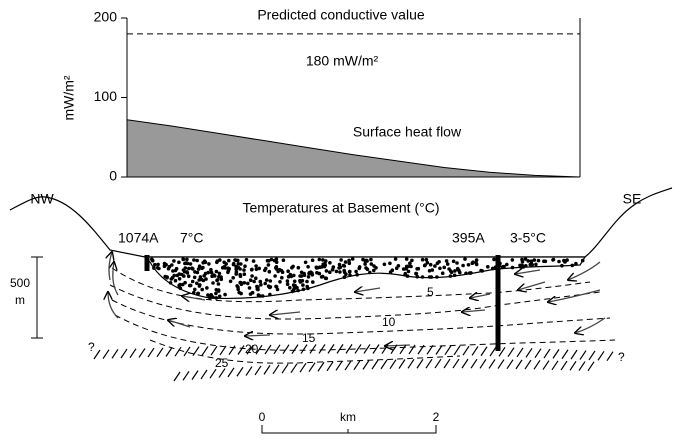 The image size is (682, 448). Describe the element at coordinates (69, 97) in the screenshot. I see `y-axis-label: mW/m²` at that location.